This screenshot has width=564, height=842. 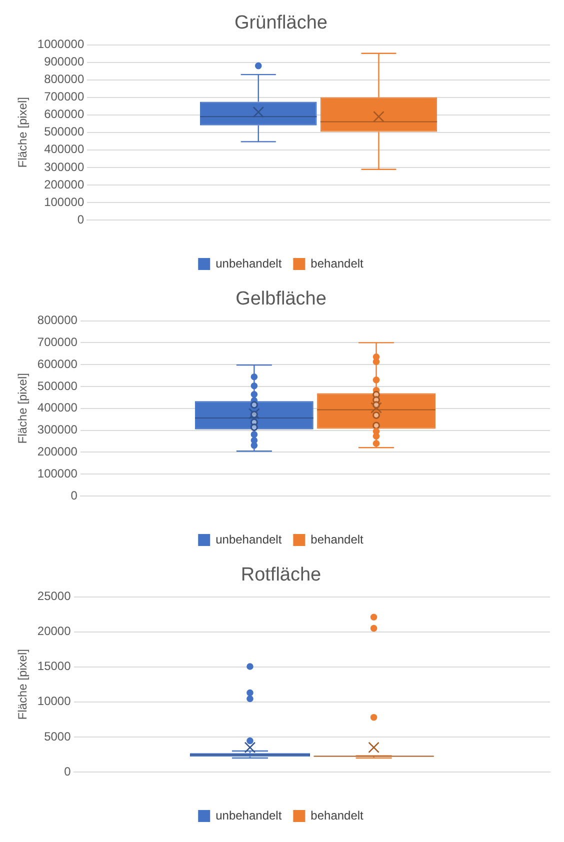 I want to click on y-tick-label: 900000, so click(x=64, y=61).